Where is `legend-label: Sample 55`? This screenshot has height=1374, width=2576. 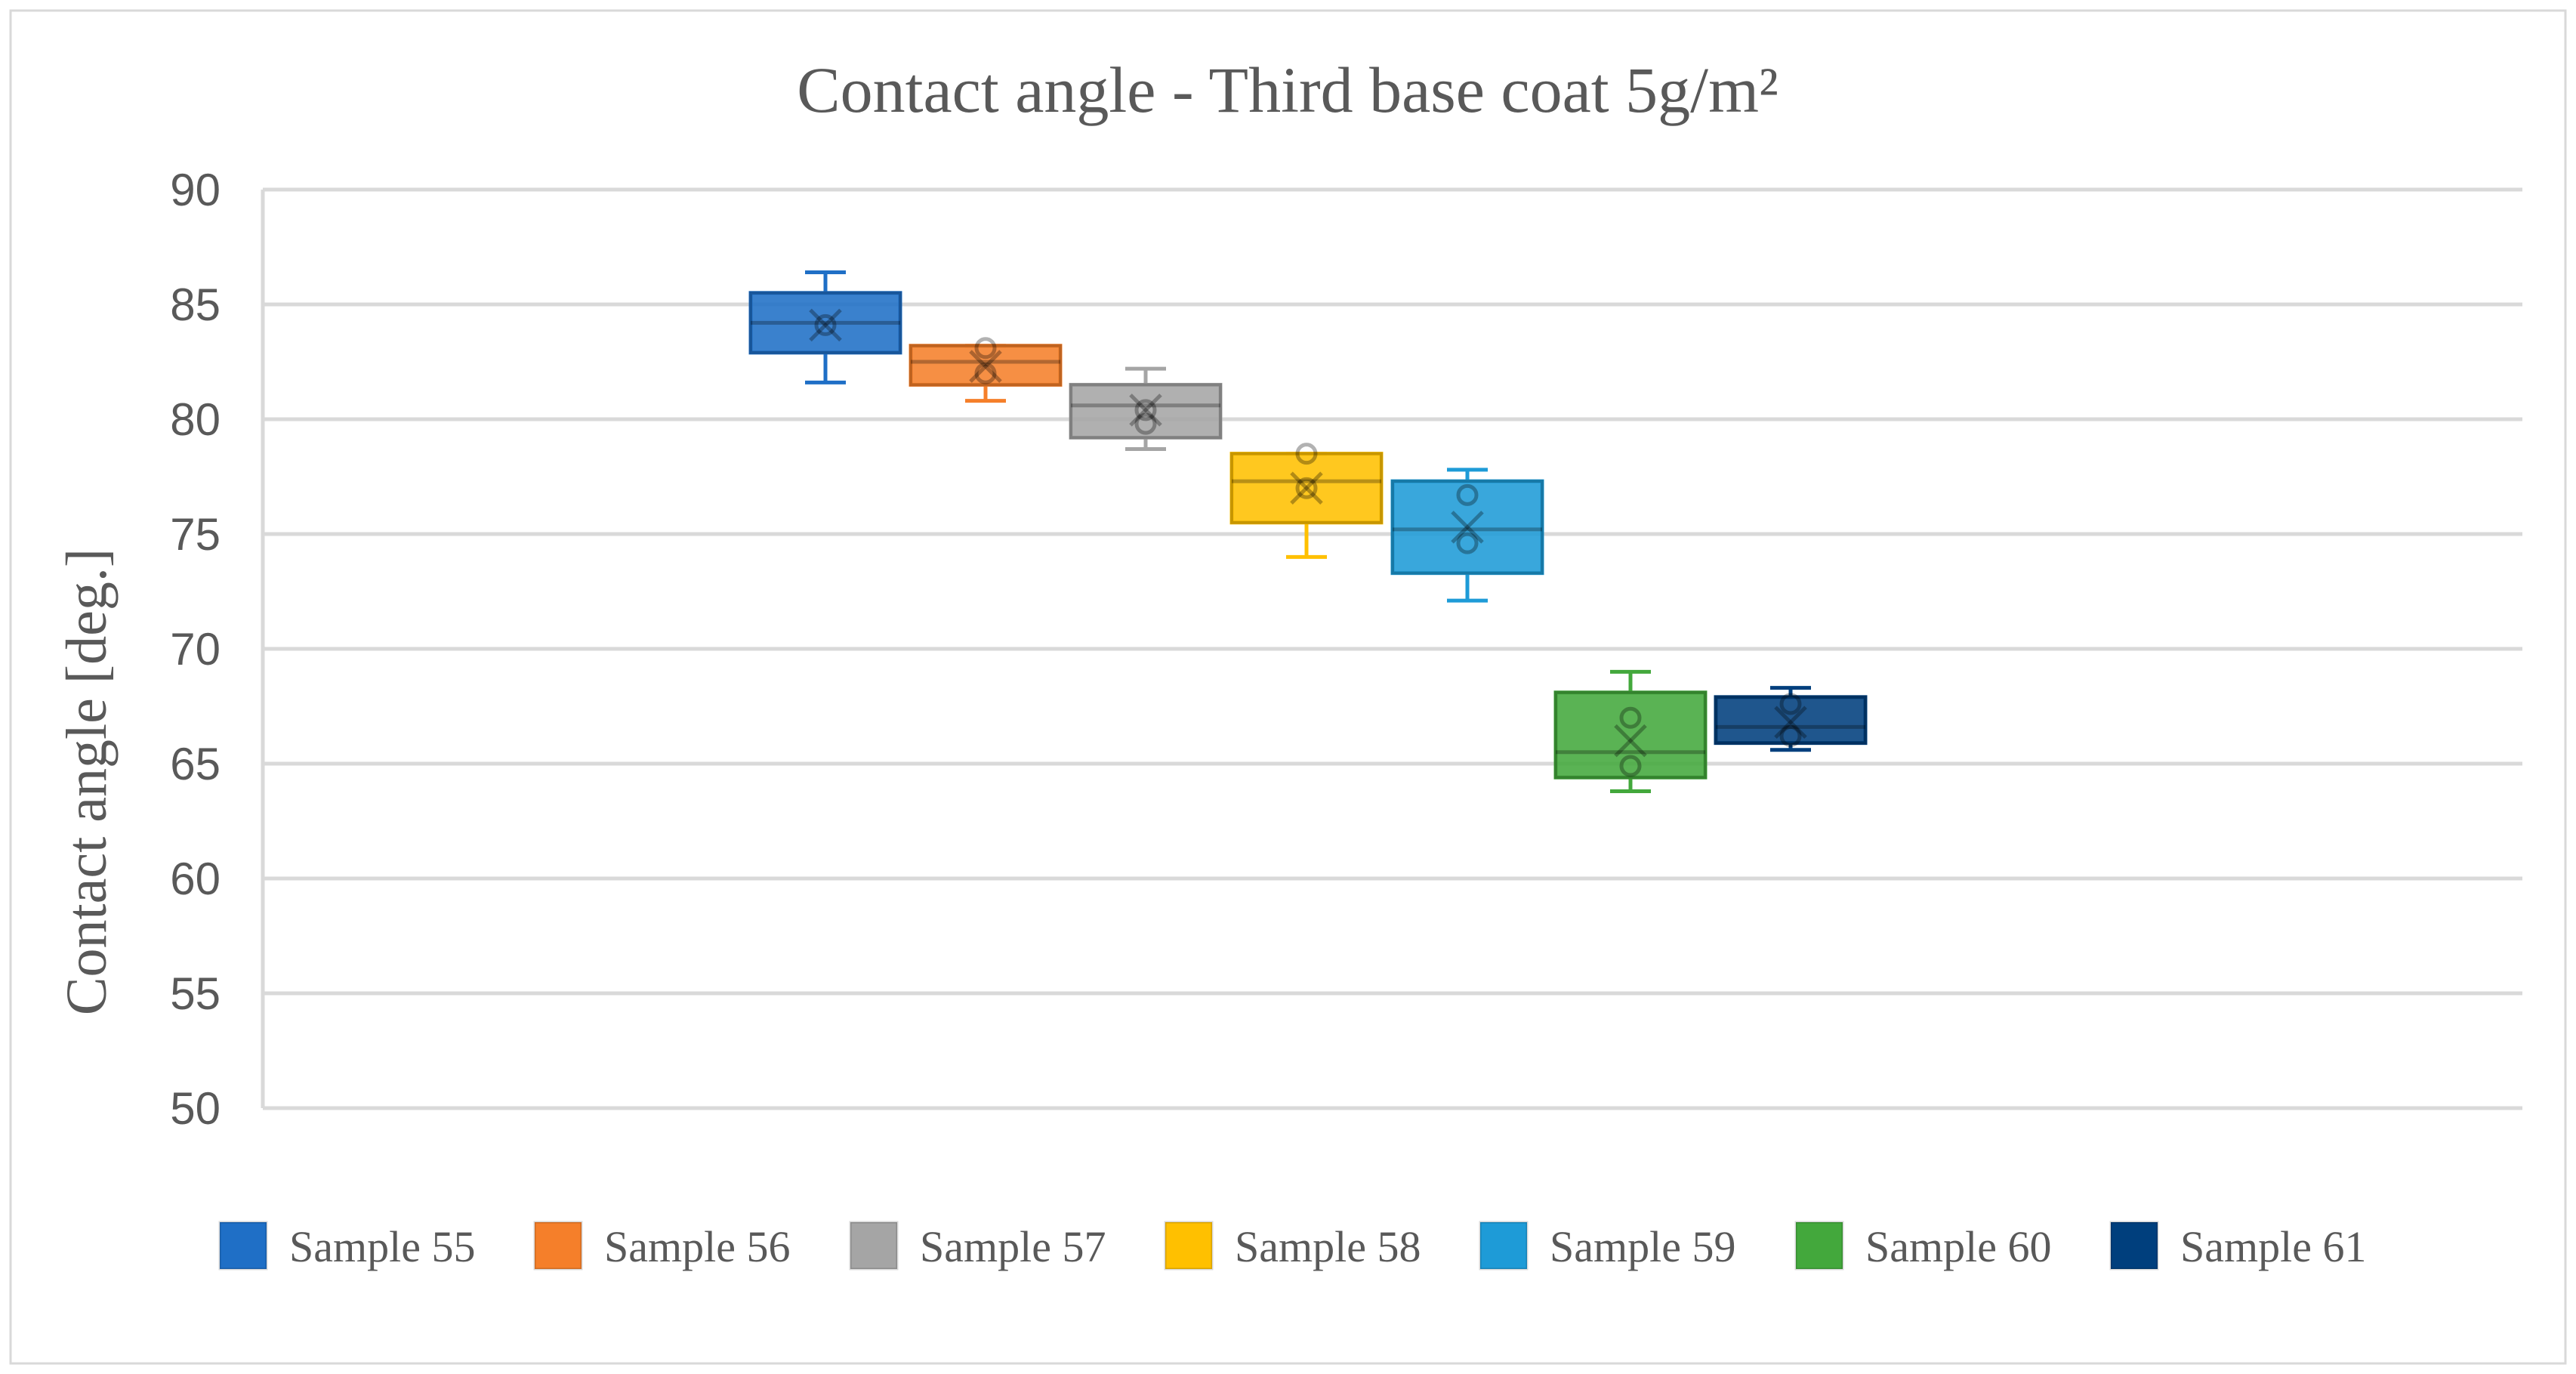 legend-label: Sample 55 is located at coordinates (382, 1246).